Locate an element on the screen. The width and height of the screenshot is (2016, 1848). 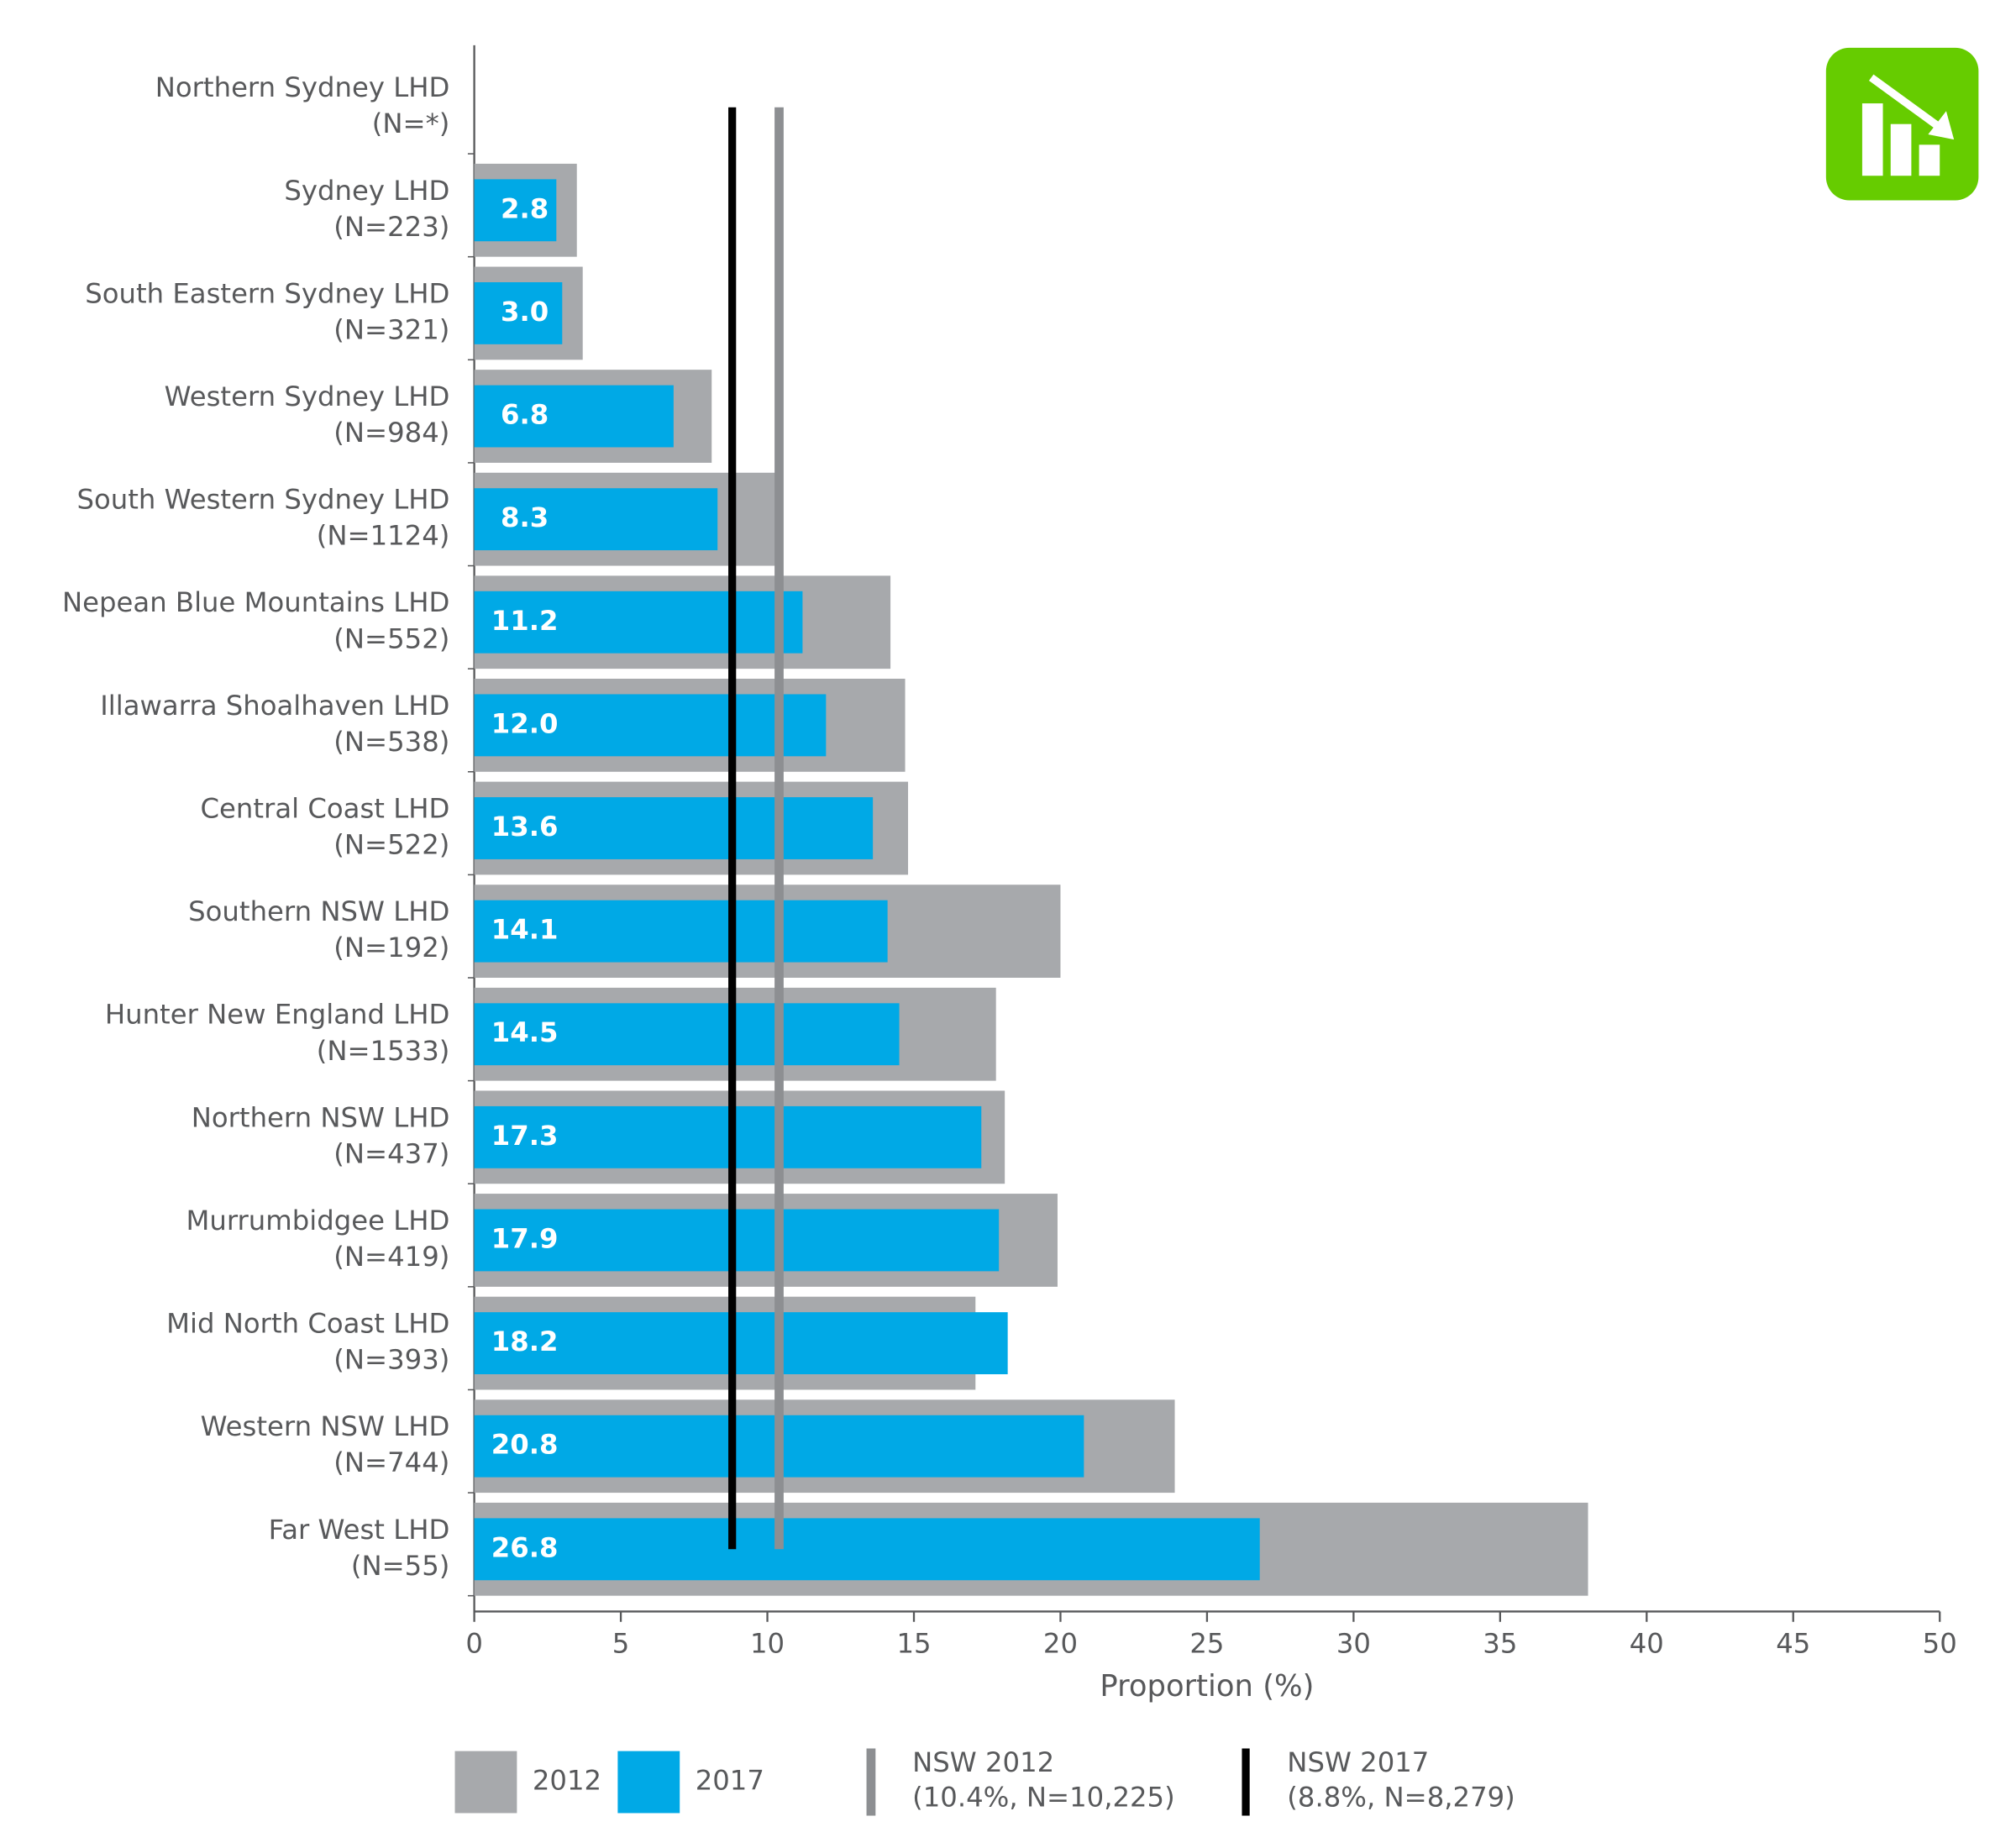
category-label: Northern Sydney LHD is located at coordinates (302, 87).